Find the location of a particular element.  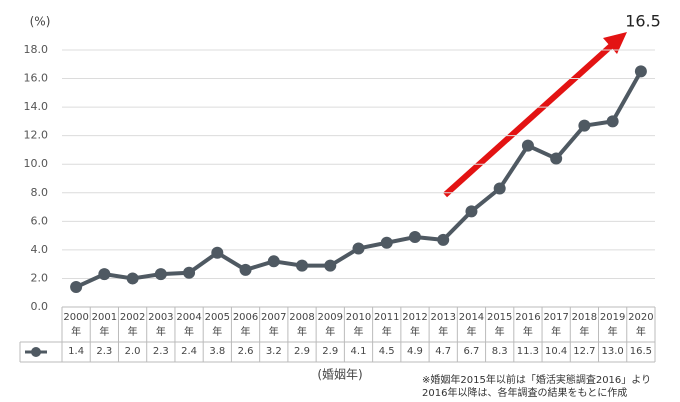

note: 2016年以降は、各年調査の結果をもとに作成 is located at coordinates (525, 393).